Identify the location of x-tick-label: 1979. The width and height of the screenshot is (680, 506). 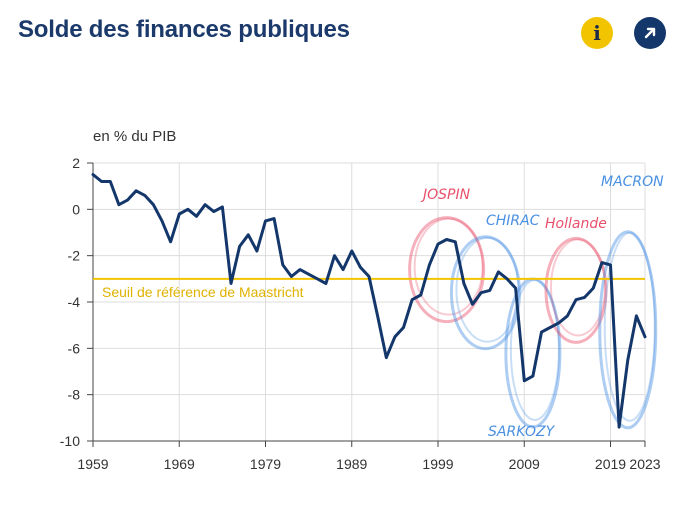
(265, 464).